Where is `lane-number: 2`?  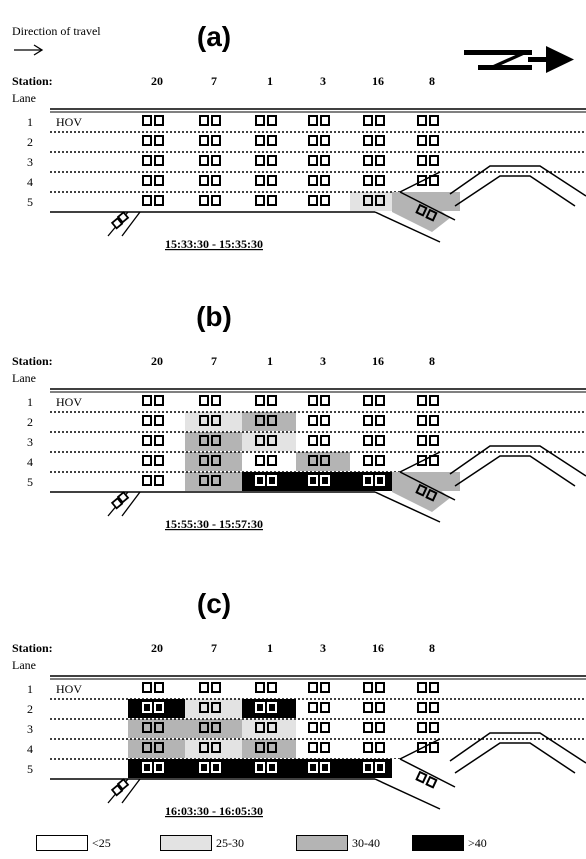 lane-number: 2 is located at coordinates (30, 422).